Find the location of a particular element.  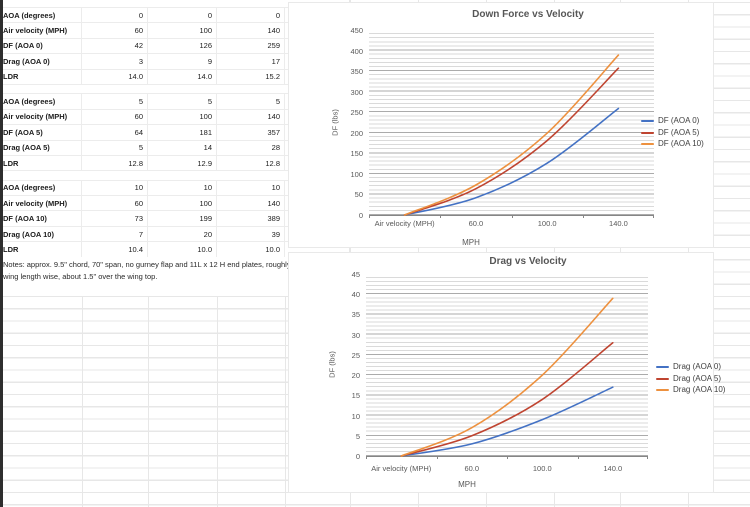

table-row: DF (AOA 10) 73 199 389 is located at coordinates (174, 219).